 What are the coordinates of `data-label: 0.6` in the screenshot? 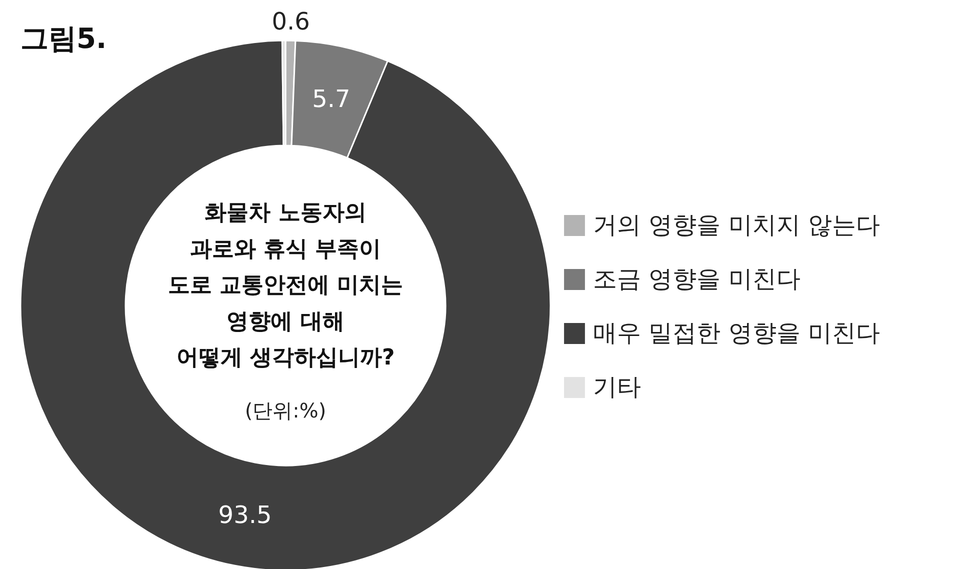 It's located at (291, 22).